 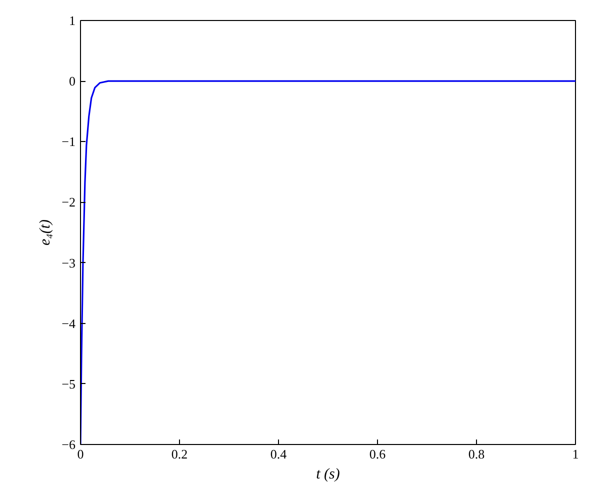 I want to click on y-tick-label: 1, so click(x=72, y=20).